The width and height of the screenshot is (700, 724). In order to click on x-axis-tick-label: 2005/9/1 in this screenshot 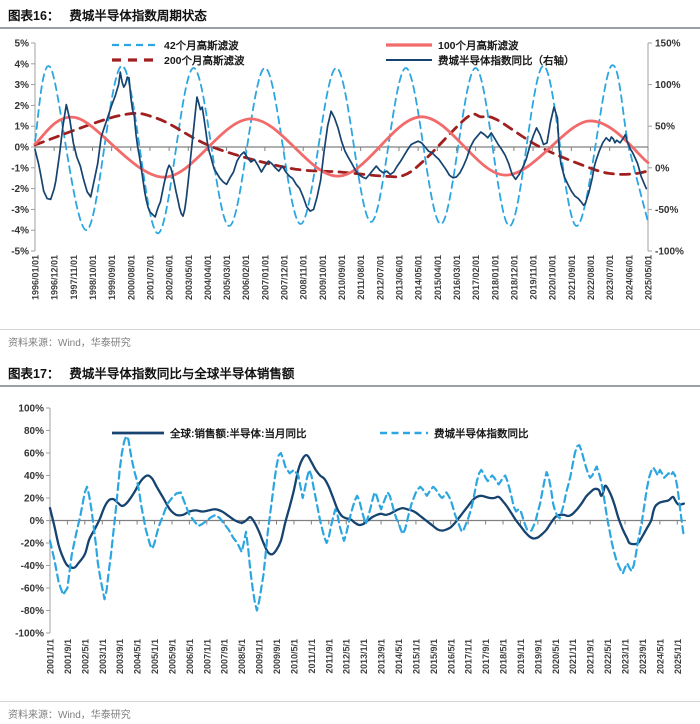, I will do `click(172, 656)`.